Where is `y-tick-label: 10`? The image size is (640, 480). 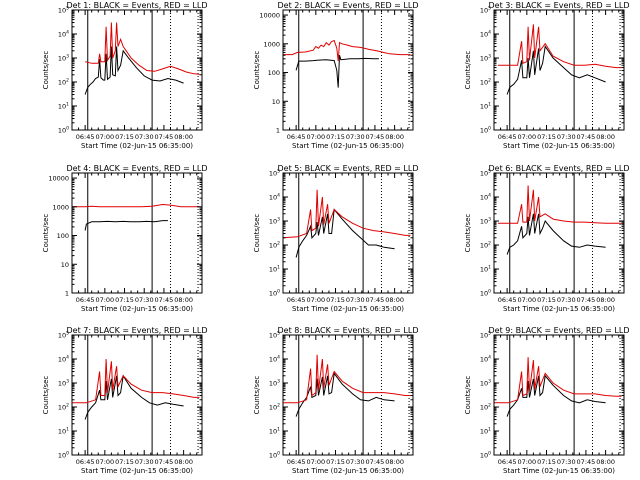
y-tick-label: 10 is located at coordinates (65, 265).